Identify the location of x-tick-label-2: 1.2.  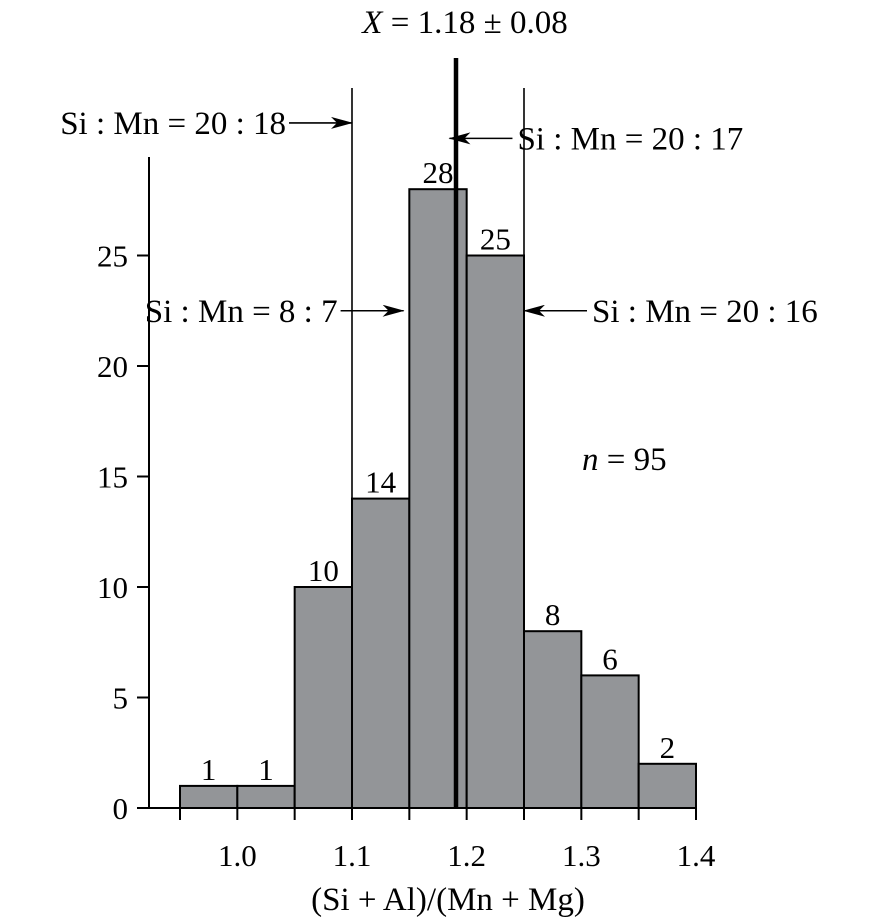
(466, 855).